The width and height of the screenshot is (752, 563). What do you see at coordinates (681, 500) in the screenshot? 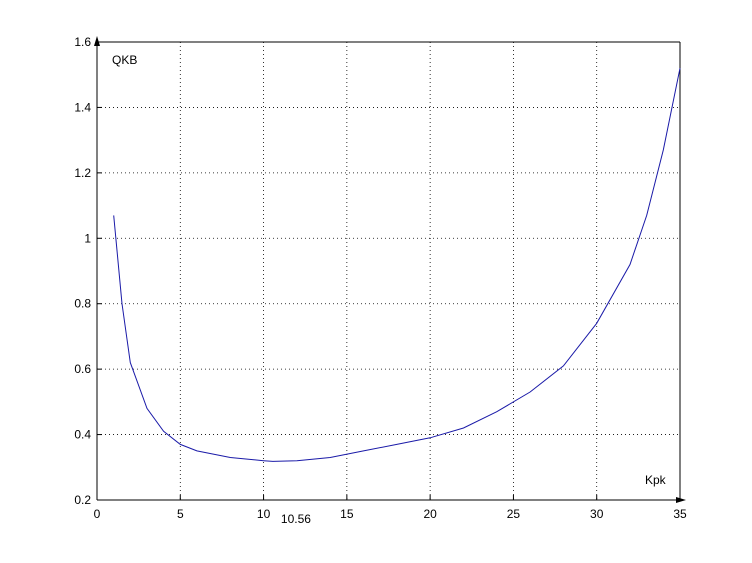
I see `x-arrow` at bounding box center [681, 500].